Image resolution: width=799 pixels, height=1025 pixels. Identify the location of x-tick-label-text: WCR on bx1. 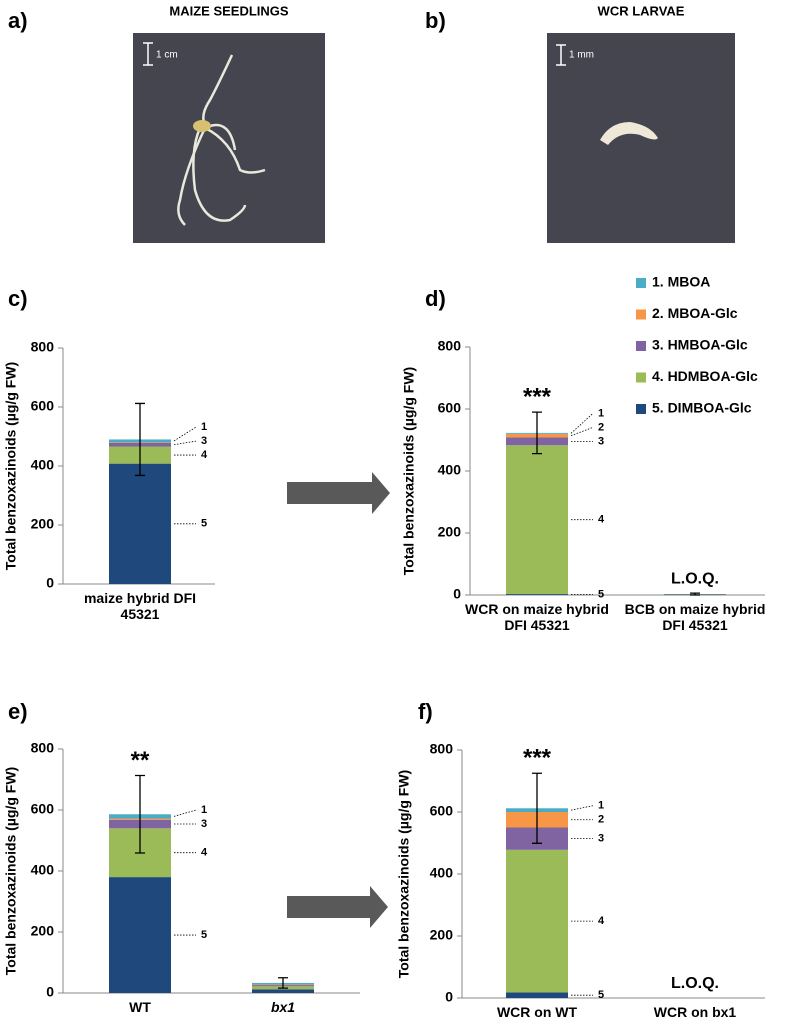
(695, 1012).